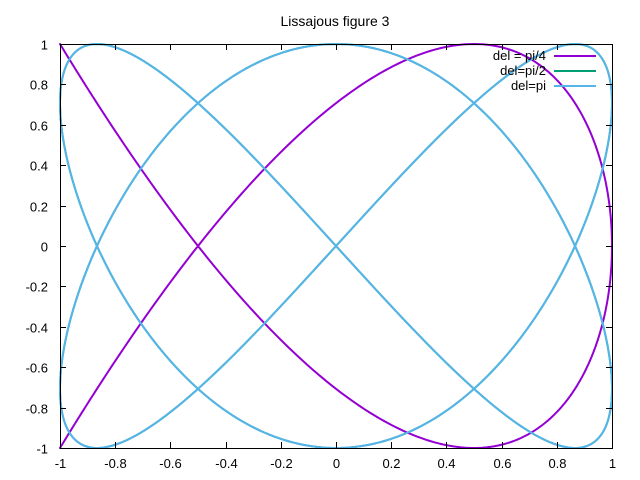  What do you see at coordinates (42, 449) in the screenshot?
I see `y-tick-label: -1` at bounding box center [42, 449].